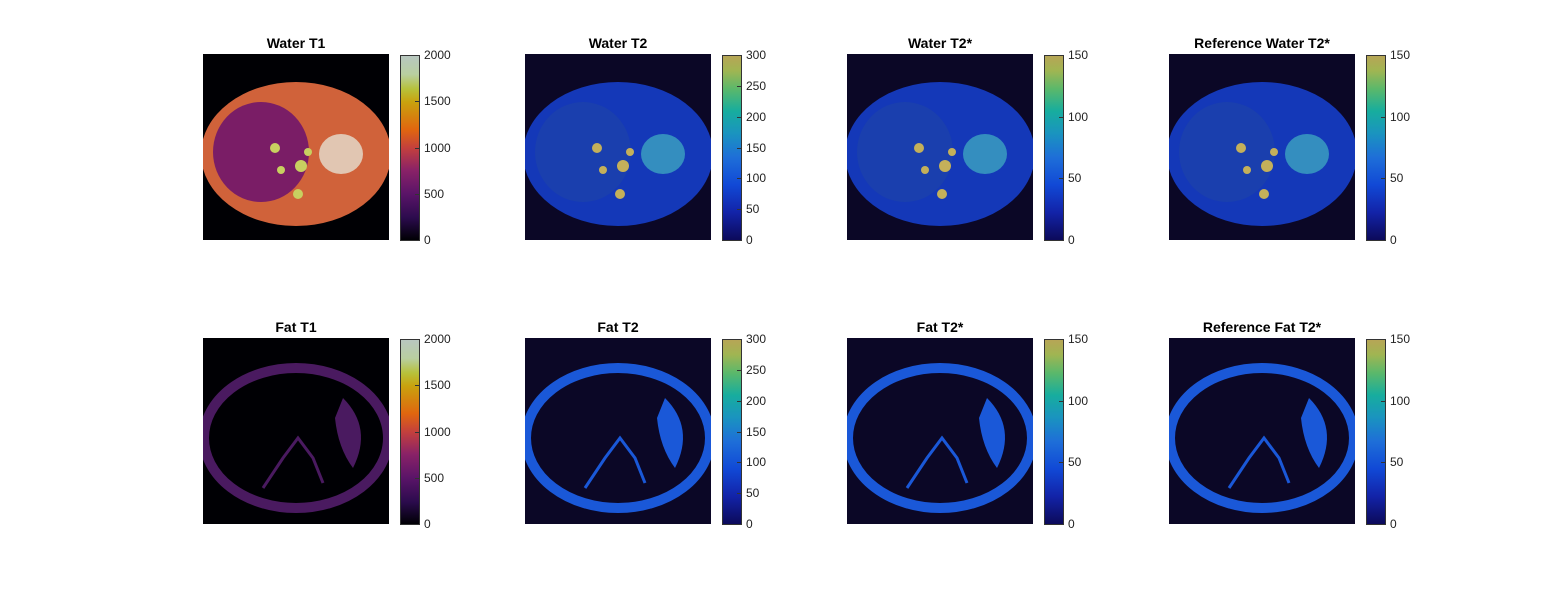  Describe the element at coordinates (618, 43) in the screenshot. I see `panel-title-water-t2: Water T2` at that location.